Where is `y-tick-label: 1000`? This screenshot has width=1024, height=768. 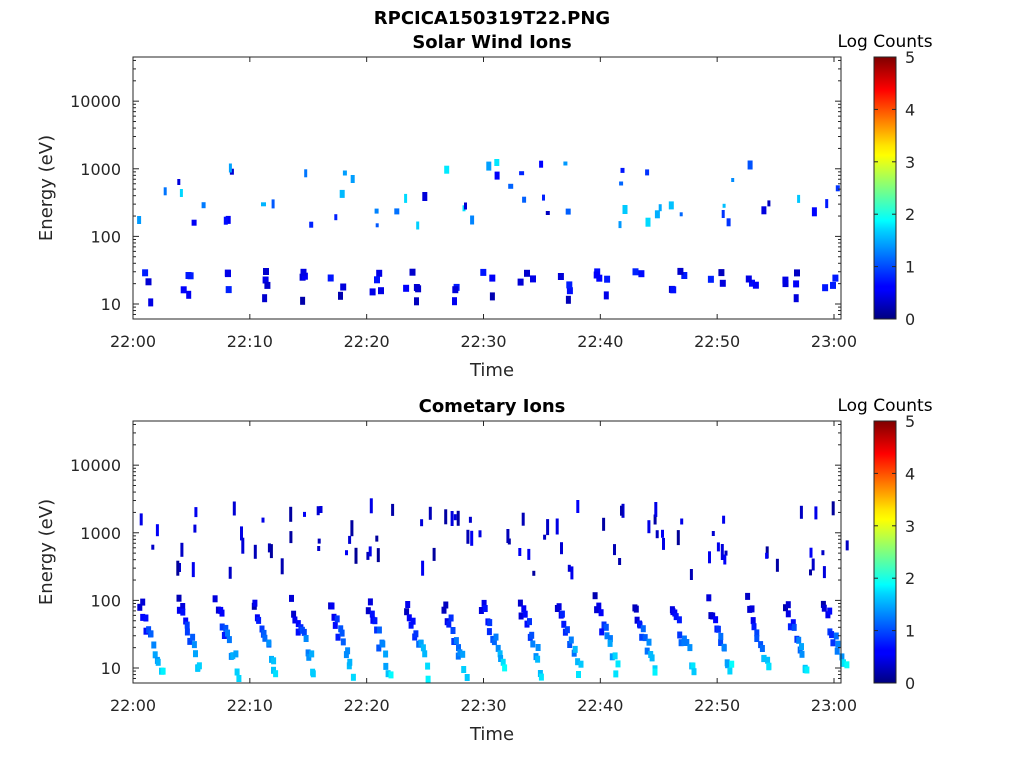
y-tick-label: 1000 is located at coordinates (100, 533).